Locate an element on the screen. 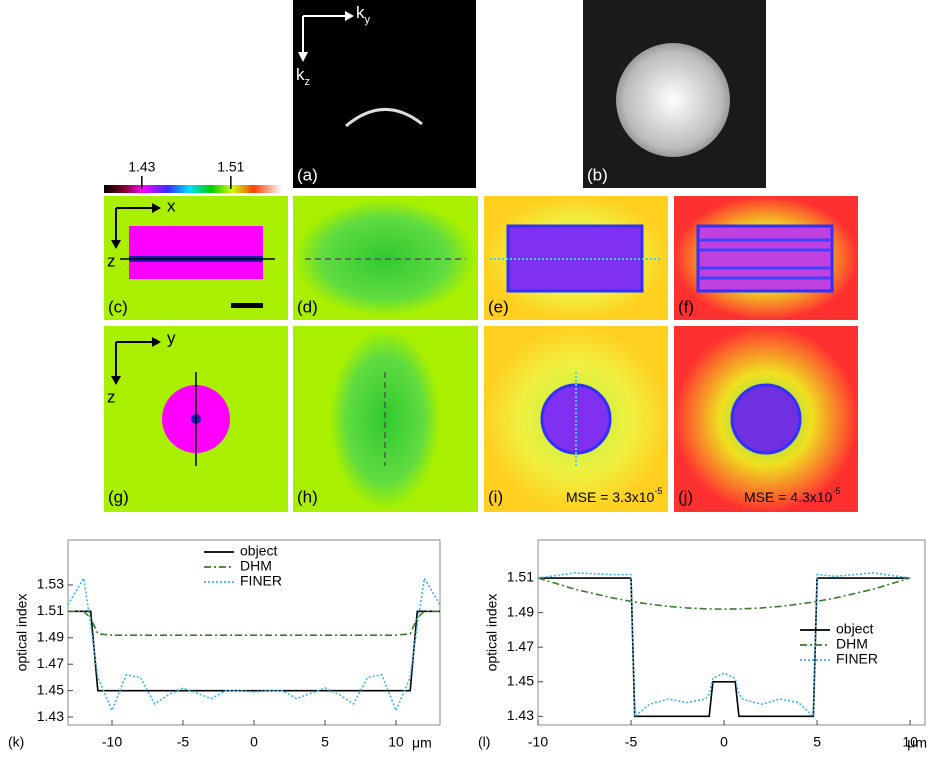  colorbar-tick-label: 1.51 is located at coordinates (230, 167).